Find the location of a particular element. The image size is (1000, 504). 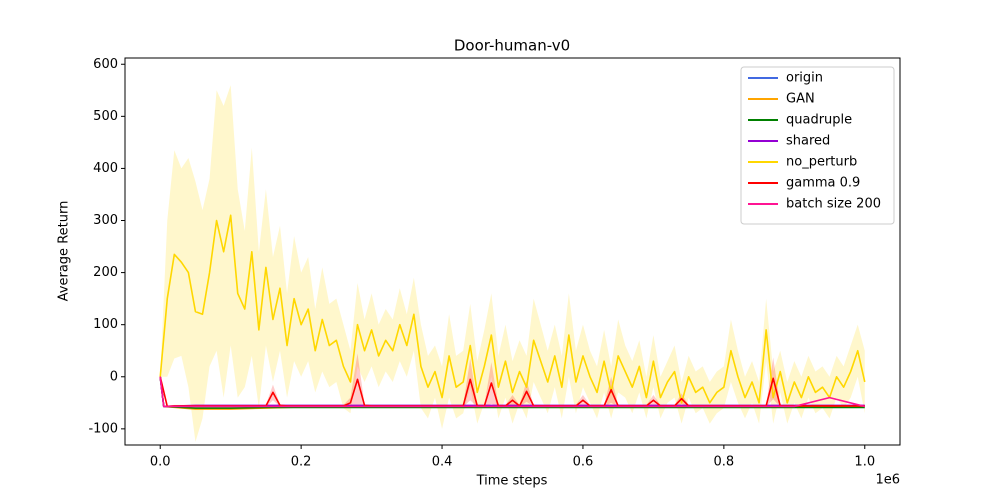

y-tick-label: 0 is located at coordinates (114, 376).